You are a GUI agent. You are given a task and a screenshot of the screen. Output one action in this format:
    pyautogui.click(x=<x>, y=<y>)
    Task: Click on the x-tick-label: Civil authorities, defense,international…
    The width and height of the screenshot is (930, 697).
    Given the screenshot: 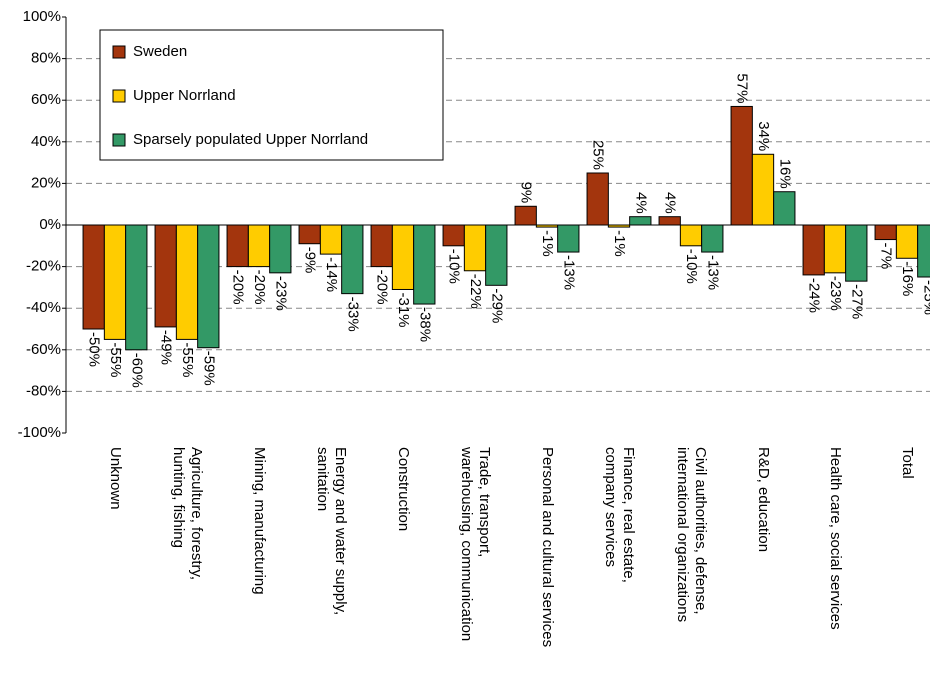 What is the action you would take?
    pyautogui.click(x=691, y=534)
    